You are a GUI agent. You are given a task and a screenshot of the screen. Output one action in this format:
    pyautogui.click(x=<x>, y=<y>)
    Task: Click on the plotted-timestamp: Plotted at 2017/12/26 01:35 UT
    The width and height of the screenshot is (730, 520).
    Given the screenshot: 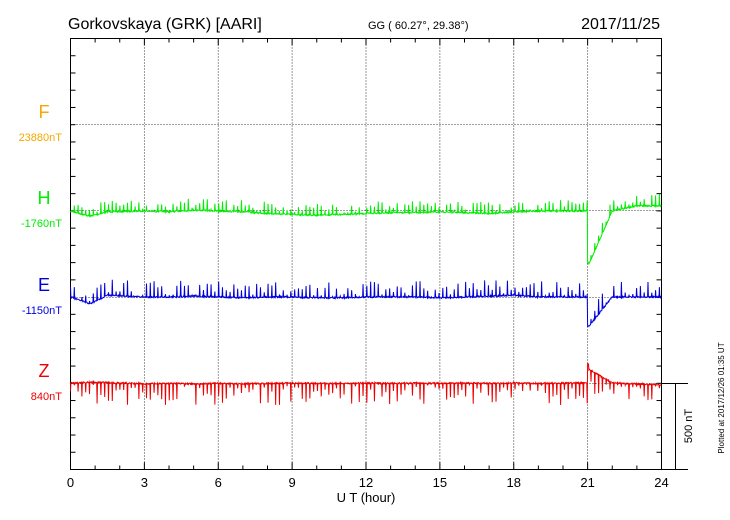 What is the action you would take?
    pyautogui.click(x=721, y=397)
    